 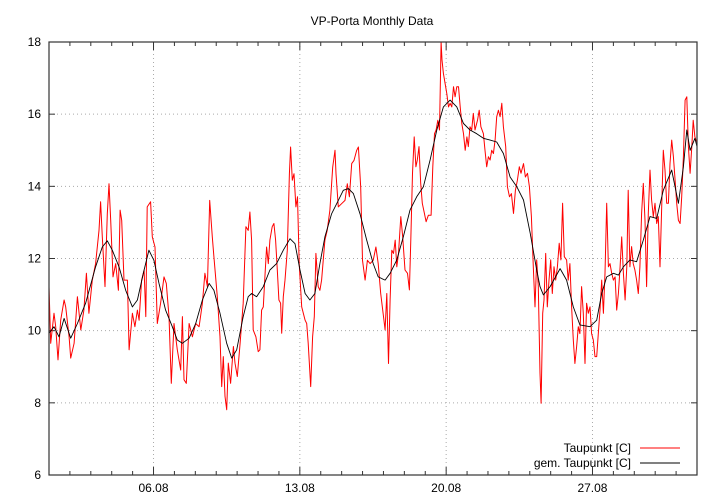 I want to click on x-tick-label: 27.08, so click(x=592, y=488).